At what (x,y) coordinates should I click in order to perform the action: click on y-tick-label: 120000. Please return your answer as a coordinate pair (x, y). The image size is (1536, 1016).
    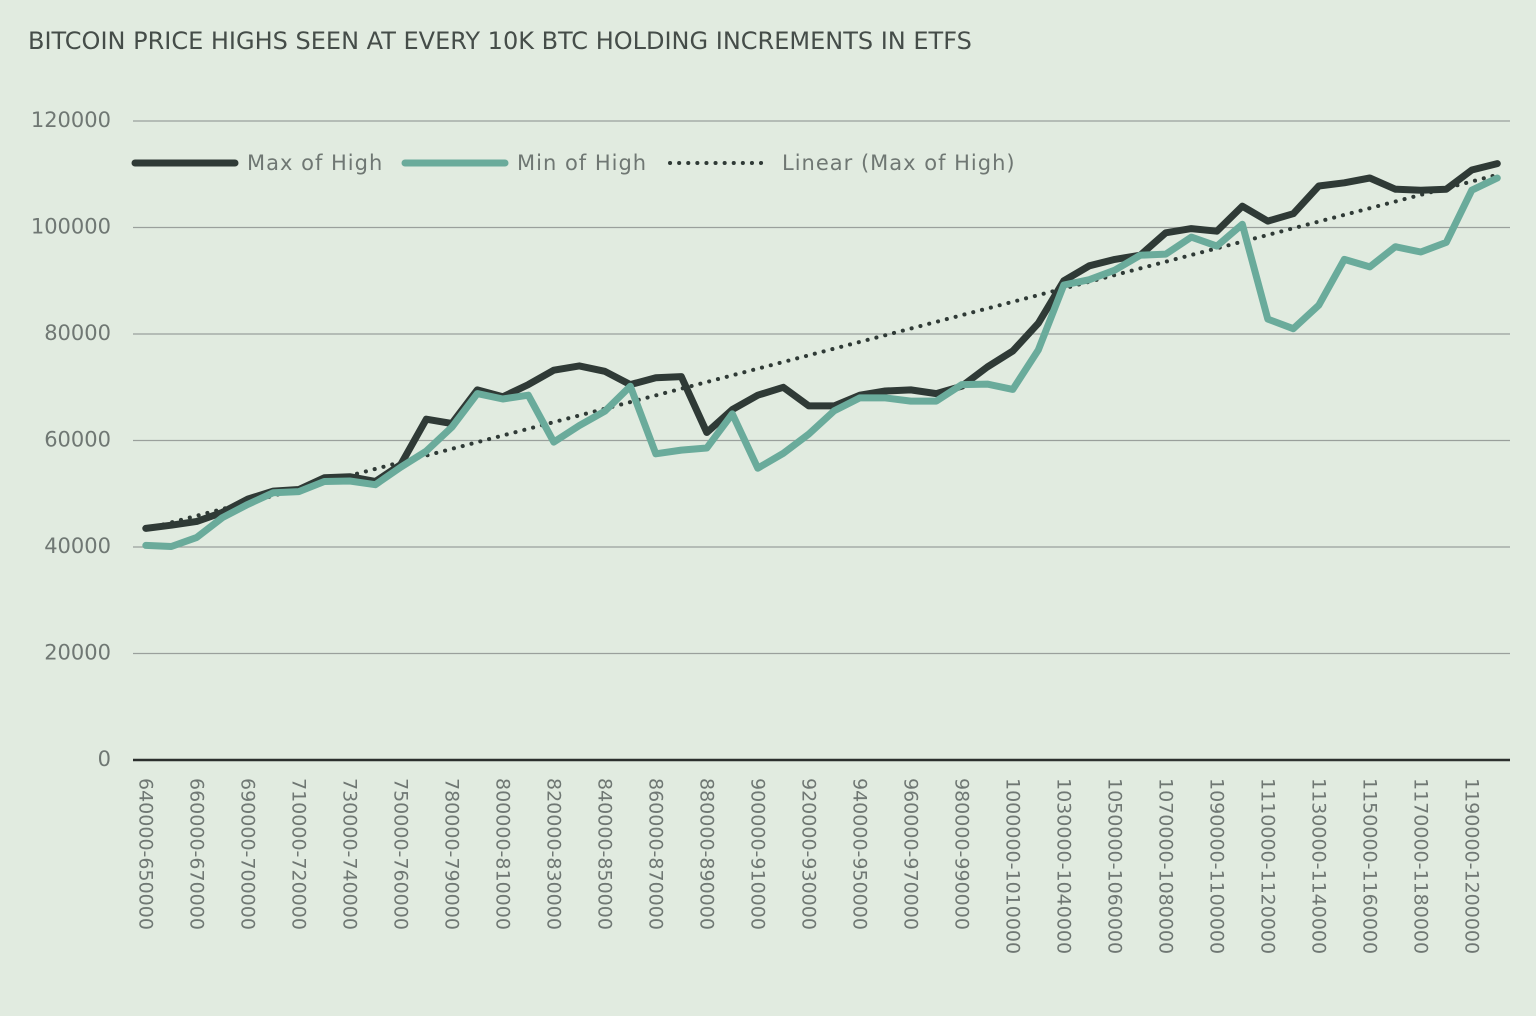
    Looking at the image, I should click on (71, 120).